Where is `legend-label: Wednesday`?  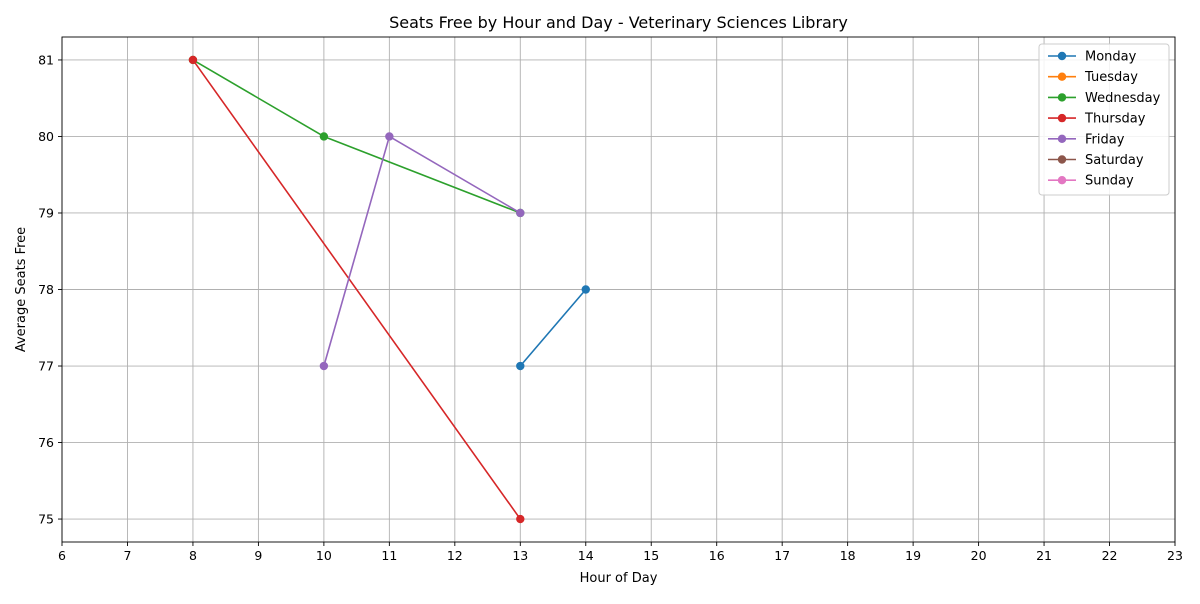
legend-label: Wednesday is located at coordinates (1123, 98).